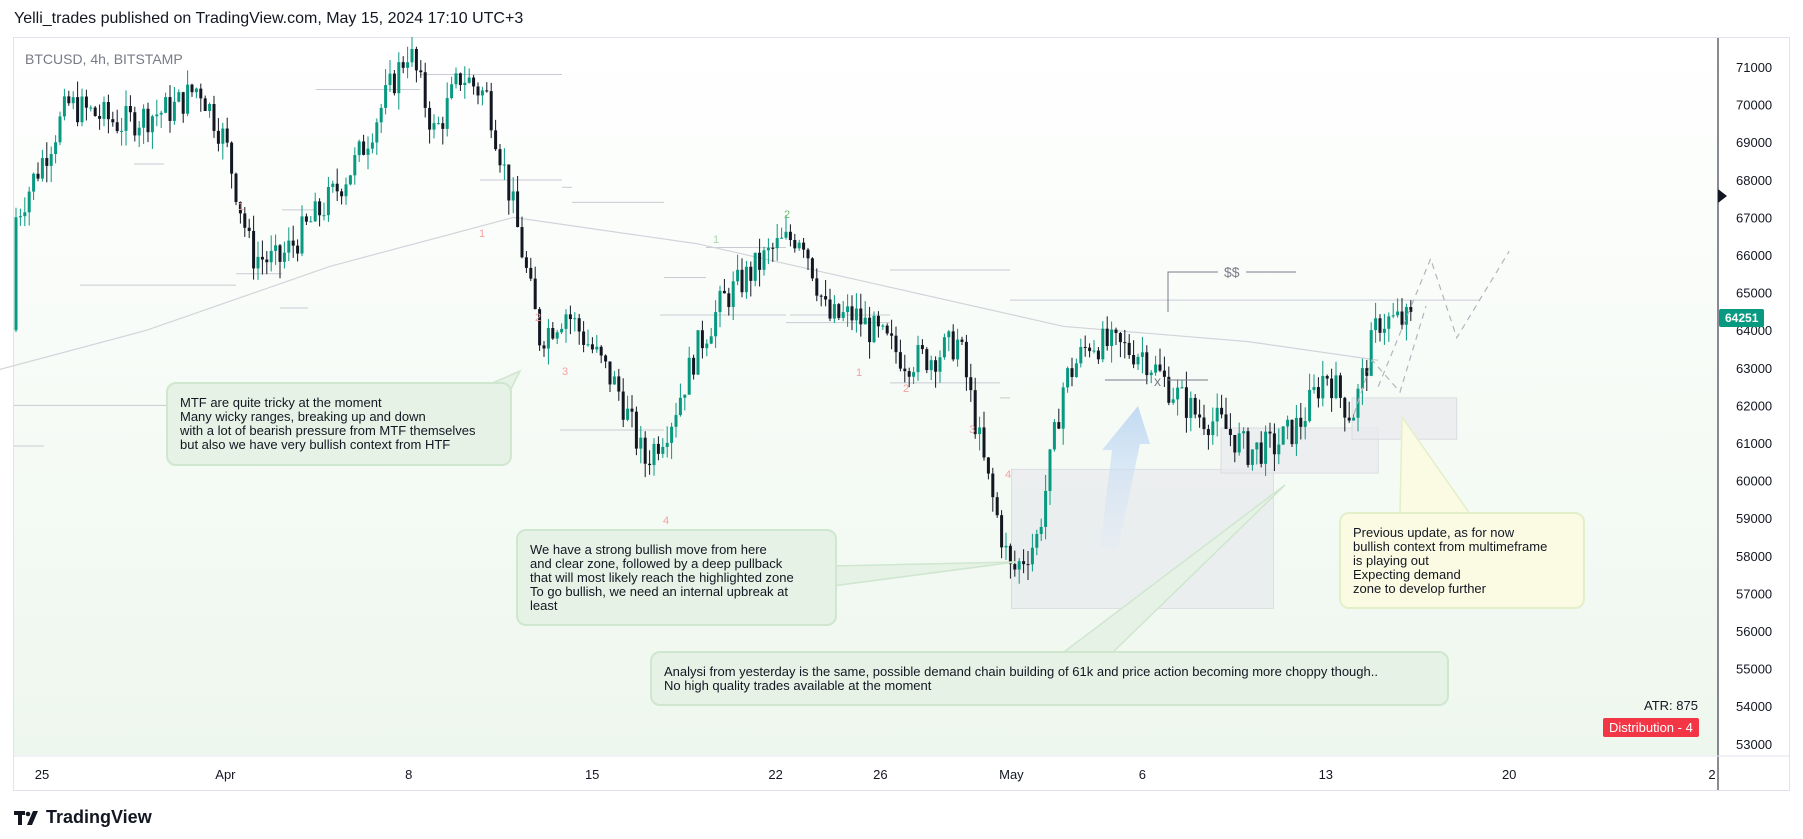  Describe the element at coordinates (83, 817) in the screenshot. I see `tradingview-logo: TradingView` at that location.